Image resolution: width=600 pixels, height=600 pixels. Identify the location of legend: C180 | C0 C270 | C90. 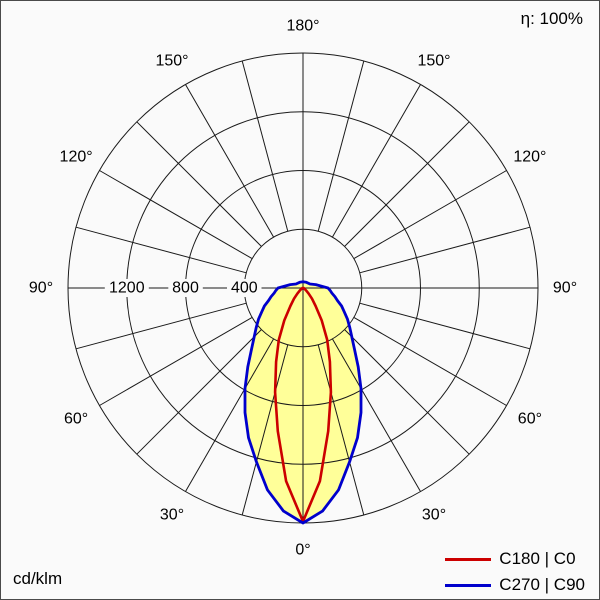
(515, 572).